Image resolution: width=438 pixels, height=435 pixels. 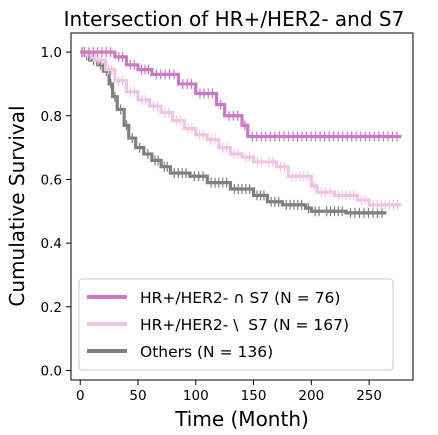 I want to click on x-tick-label: 0, so click(x=80, y=396).